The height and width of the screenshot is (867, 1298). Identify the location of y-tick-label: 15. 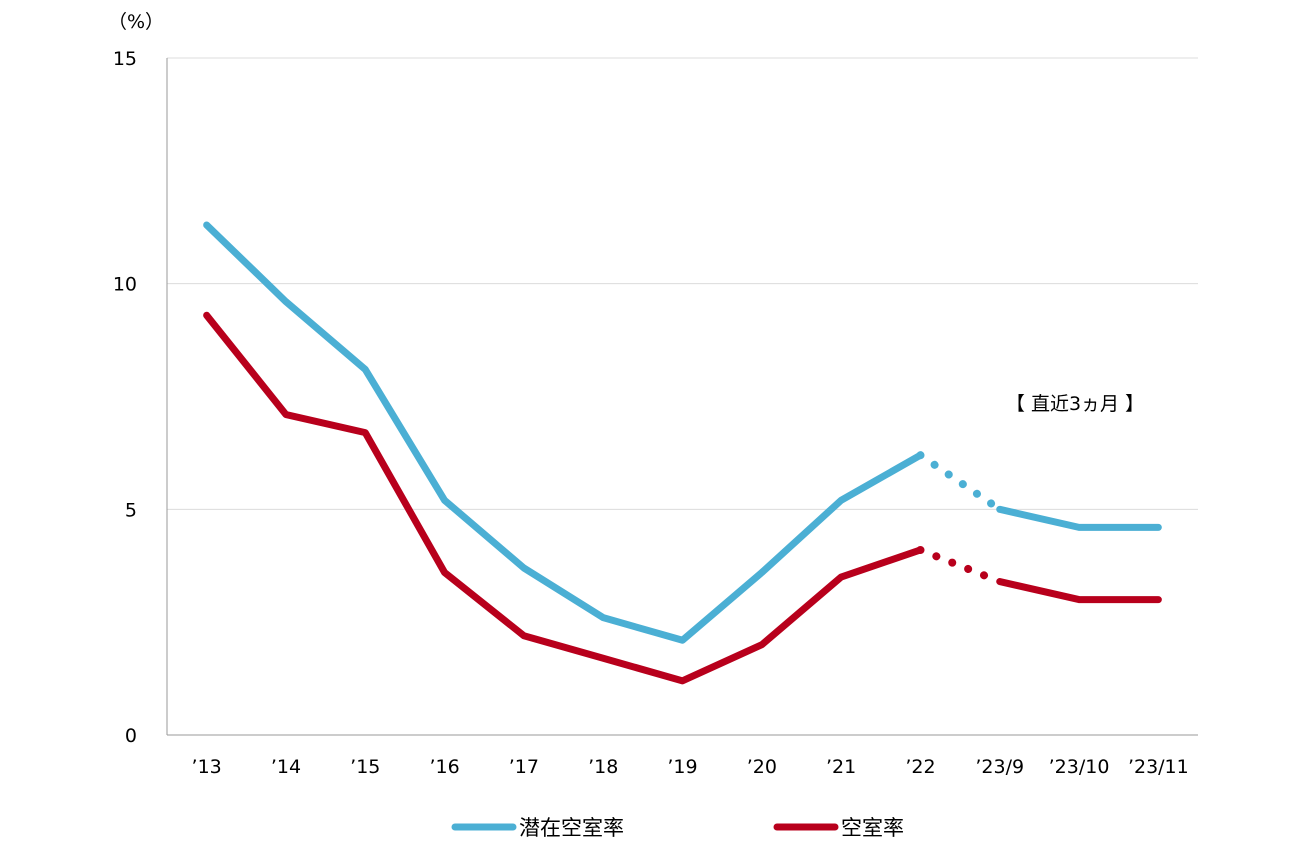
(125, 59).